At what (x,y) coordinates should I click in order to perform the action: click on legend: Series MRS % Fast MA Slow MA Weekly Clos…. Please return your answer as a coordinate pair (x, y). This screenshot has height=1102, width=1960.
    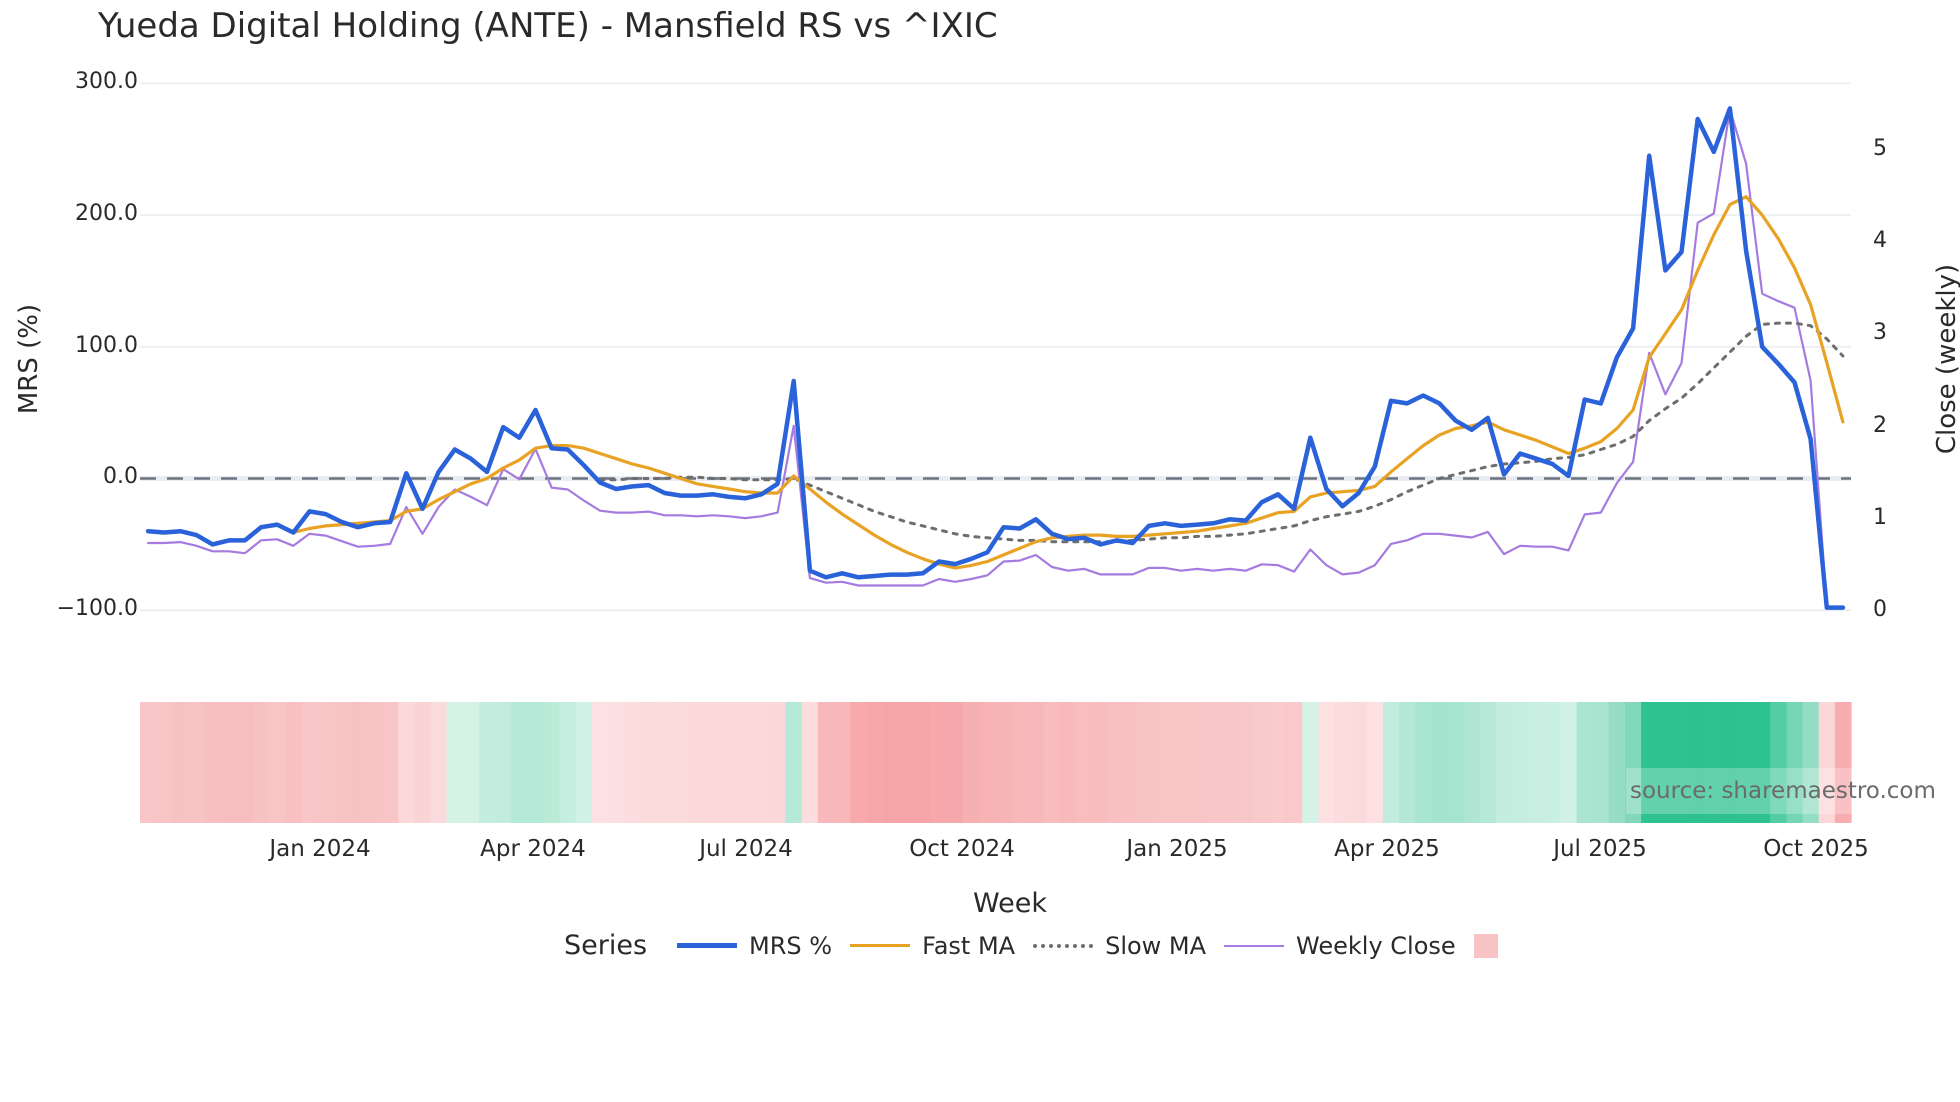
    Looking at the image, I should click on (1040, 945).